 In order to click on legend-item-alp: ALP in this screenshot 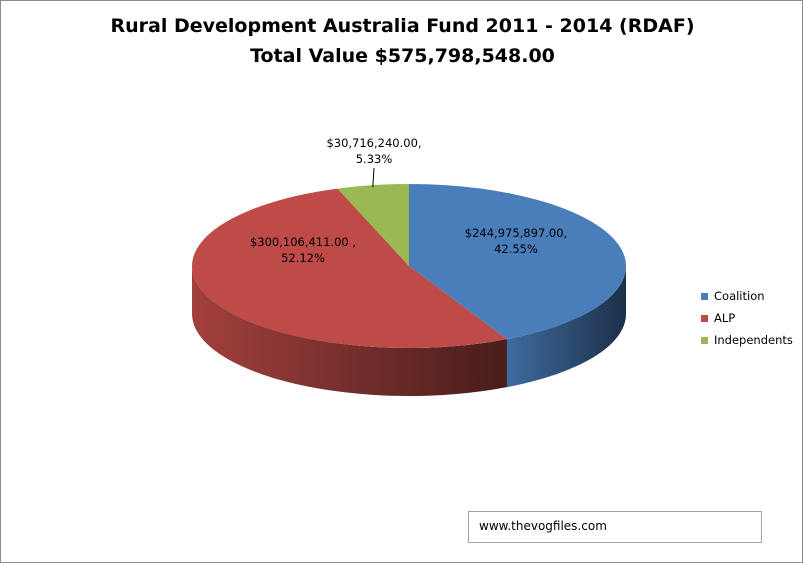, I will do `click(747, 318)`.